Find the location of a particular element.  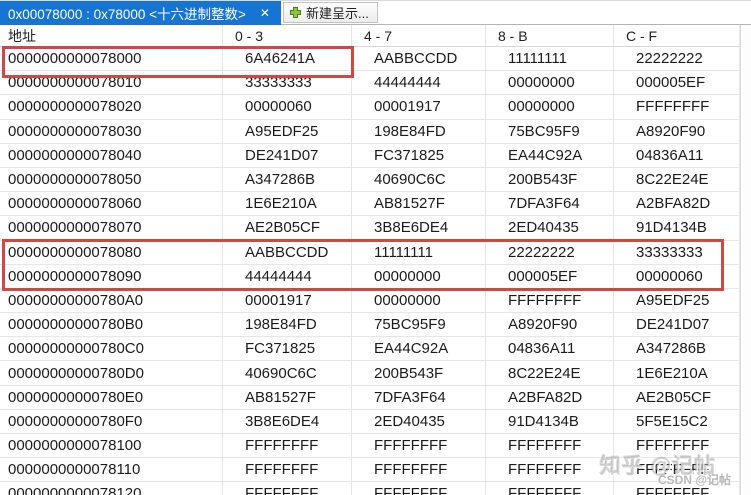

address-cell: 0000000000078020 is located at coordinates (111, 107).